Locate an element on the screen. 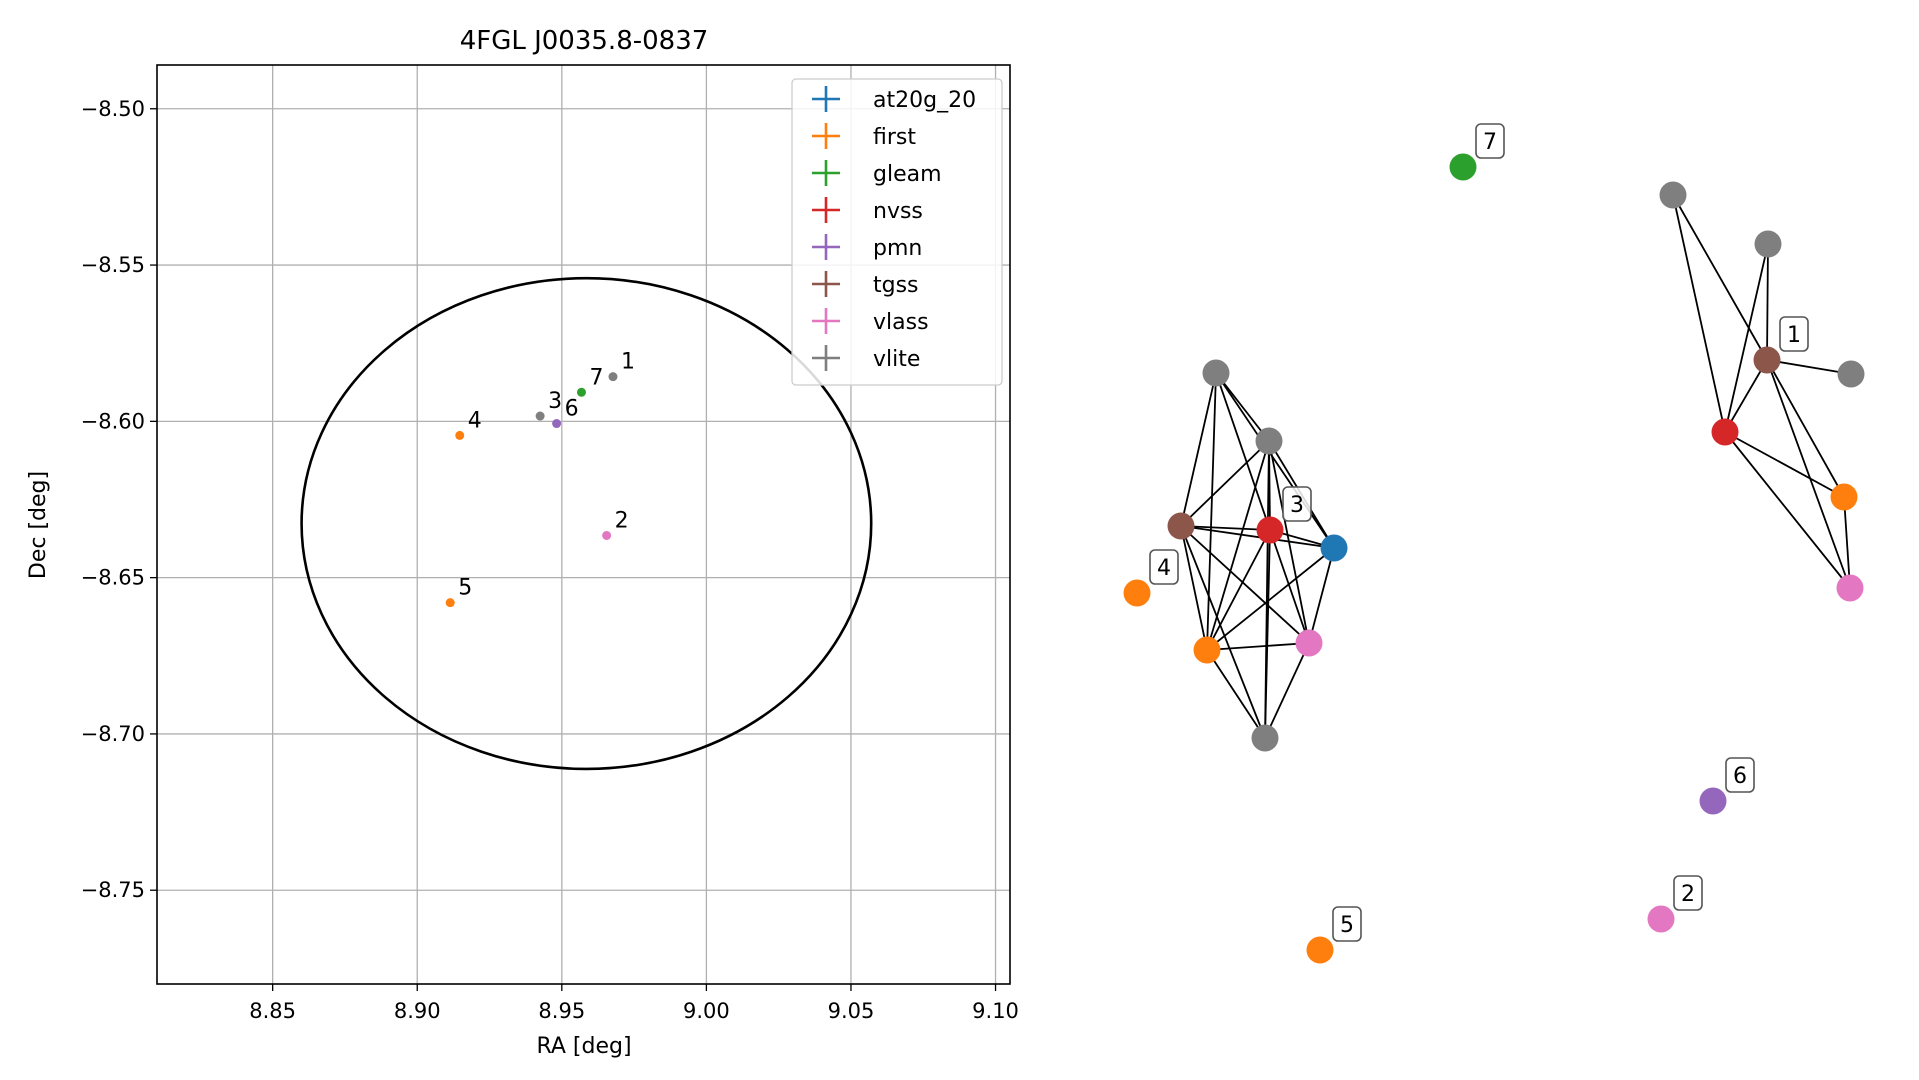 Image resolution: width=1919 pixels, height=1080 pixels. x-tick-label: 8.90 is located at coordinates (417, 1011).